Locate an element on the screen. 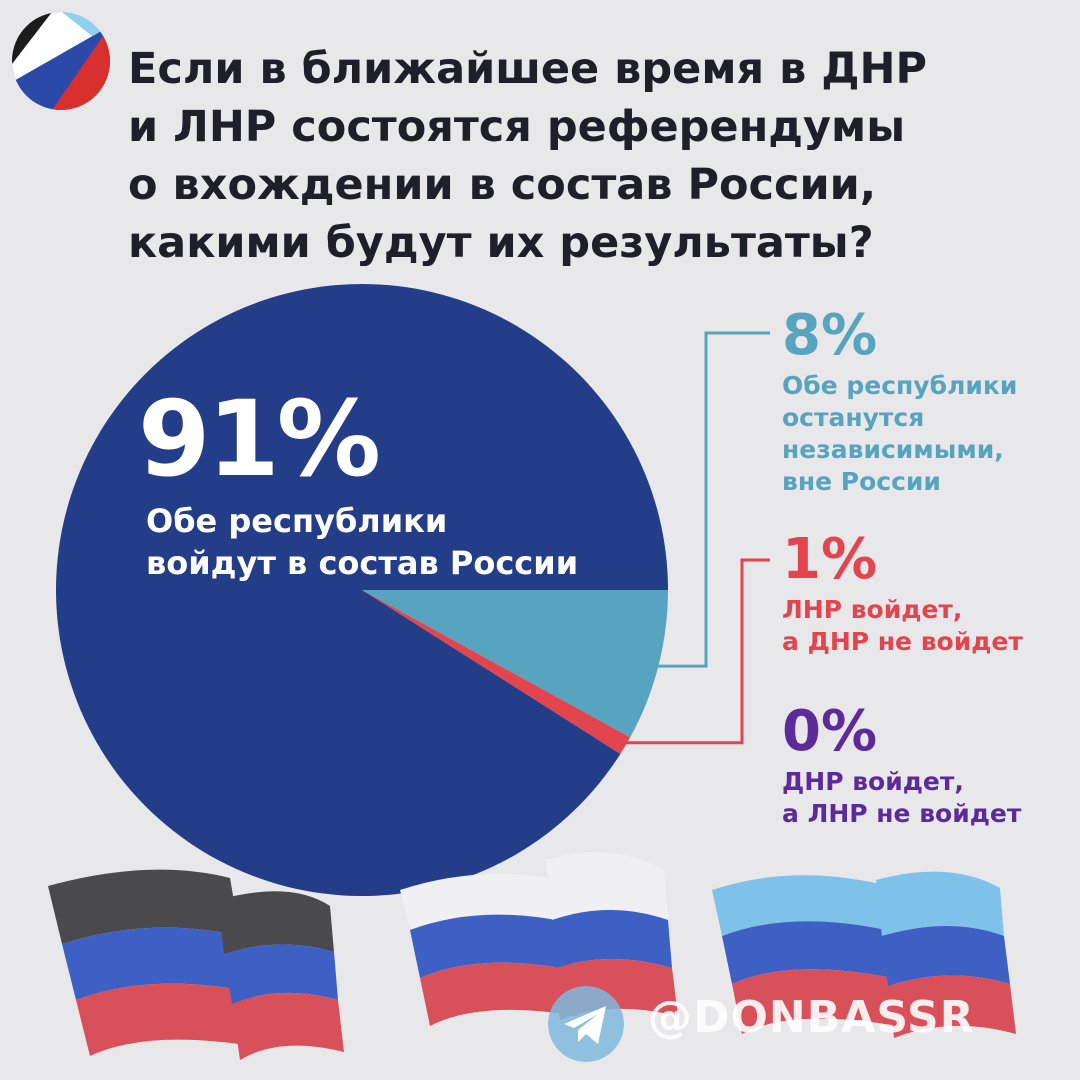 The height and width of the screenshot is (1080, 1080). pie-slice-independent is located at coordinates (515, 664).